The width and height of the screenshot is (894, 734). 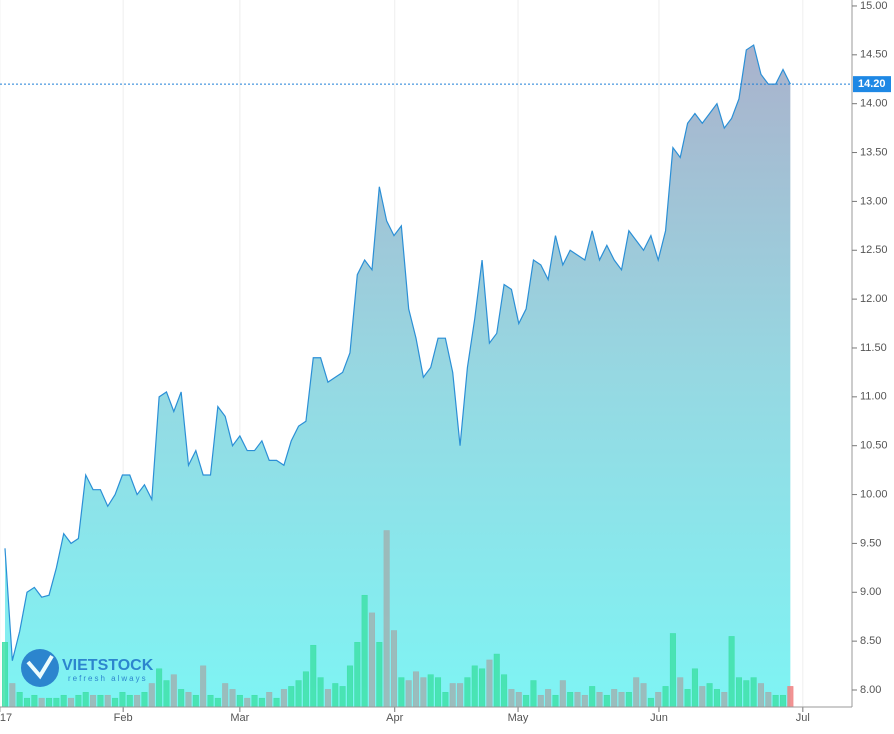 I want to click on y-tick-label: 14.50, so click(x=874, y=55).